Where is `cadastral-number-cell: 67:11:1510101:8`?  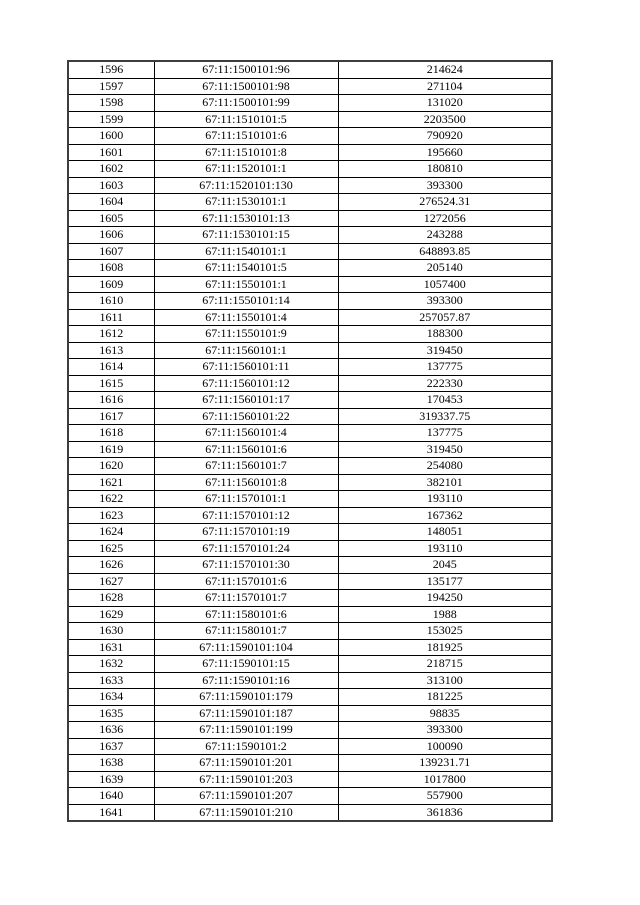
cadastral-number-cell: 67:11:1510101:8 is located at coordinates (246, 152).